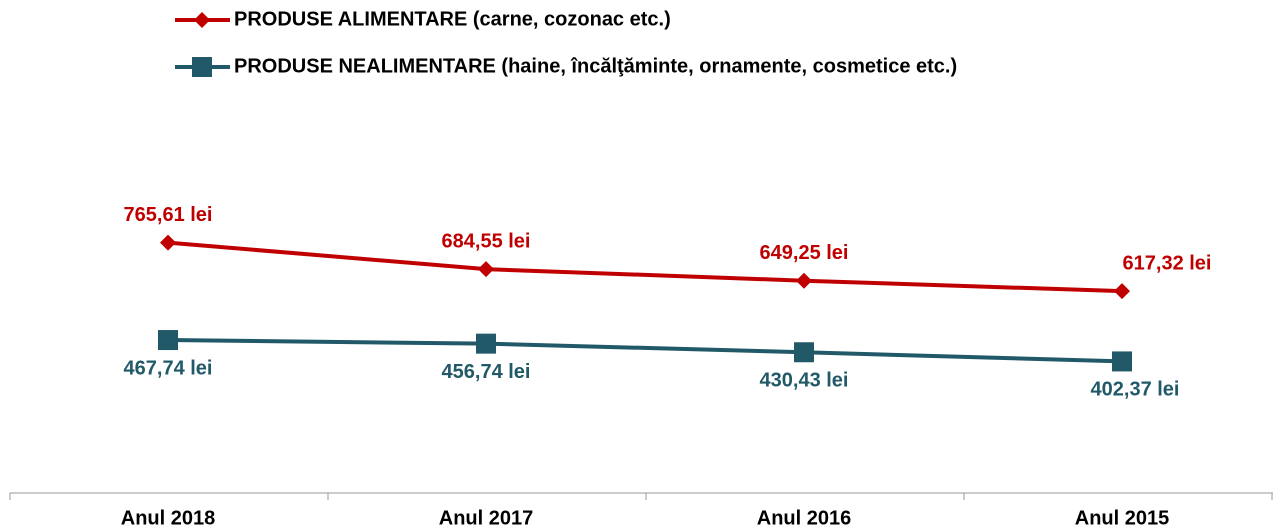 Image resolution: width=1273 pixels, height=531 pixels. Describe the element at coordinates (804, 518) in the screenshot. I see `x-tick-label: Anul 2016` at that location.